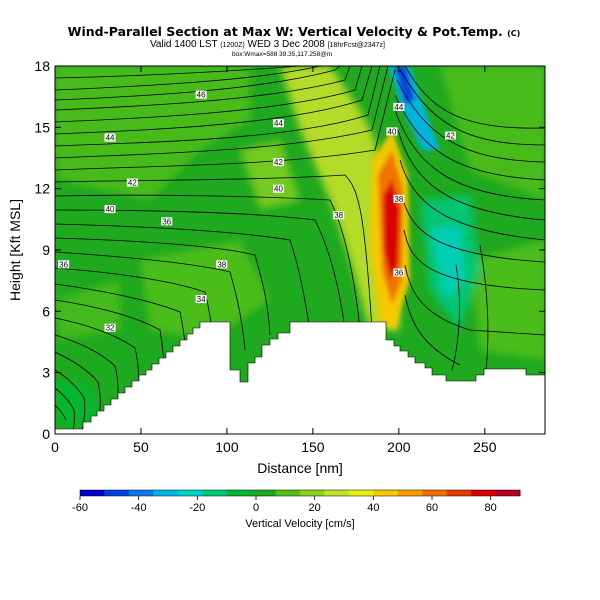 The image size is (600, 600). What do you see at coordinates (205, 290) in the screenshot?
I see `shade-mid` at bounding box center [205, 290].